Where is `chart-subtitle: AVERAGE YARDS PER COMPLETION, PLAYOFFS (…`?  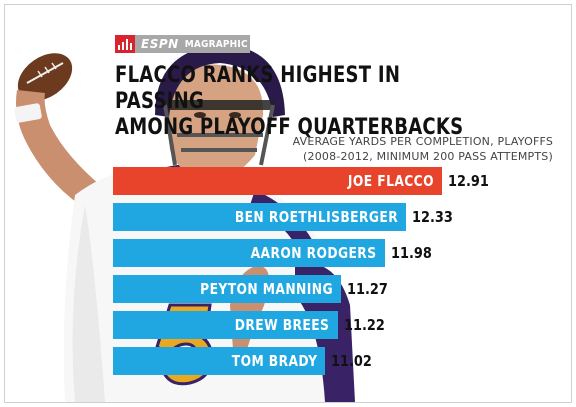 chart-subtitle: AVERAGE YARDS PER COMPLETION, PLAYOFFS (… is located at coordinates (403, 149).